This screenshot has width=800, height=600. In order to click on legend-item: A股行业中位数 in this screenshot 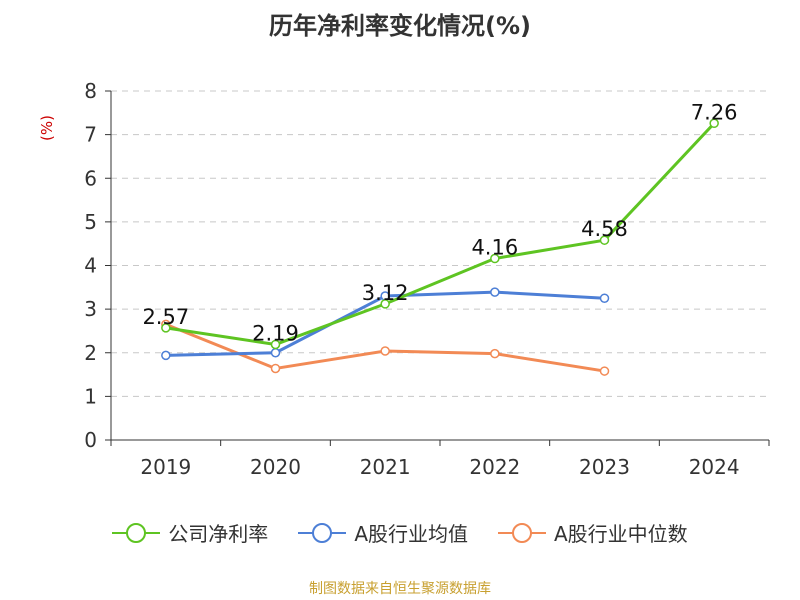, I will do `click(593, 532)`.